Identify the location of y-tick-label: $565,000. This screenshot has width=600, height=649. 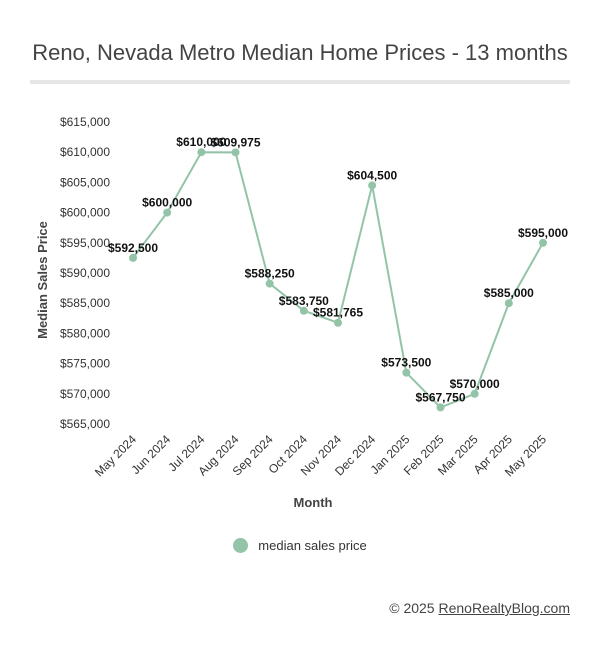
(85, 424).